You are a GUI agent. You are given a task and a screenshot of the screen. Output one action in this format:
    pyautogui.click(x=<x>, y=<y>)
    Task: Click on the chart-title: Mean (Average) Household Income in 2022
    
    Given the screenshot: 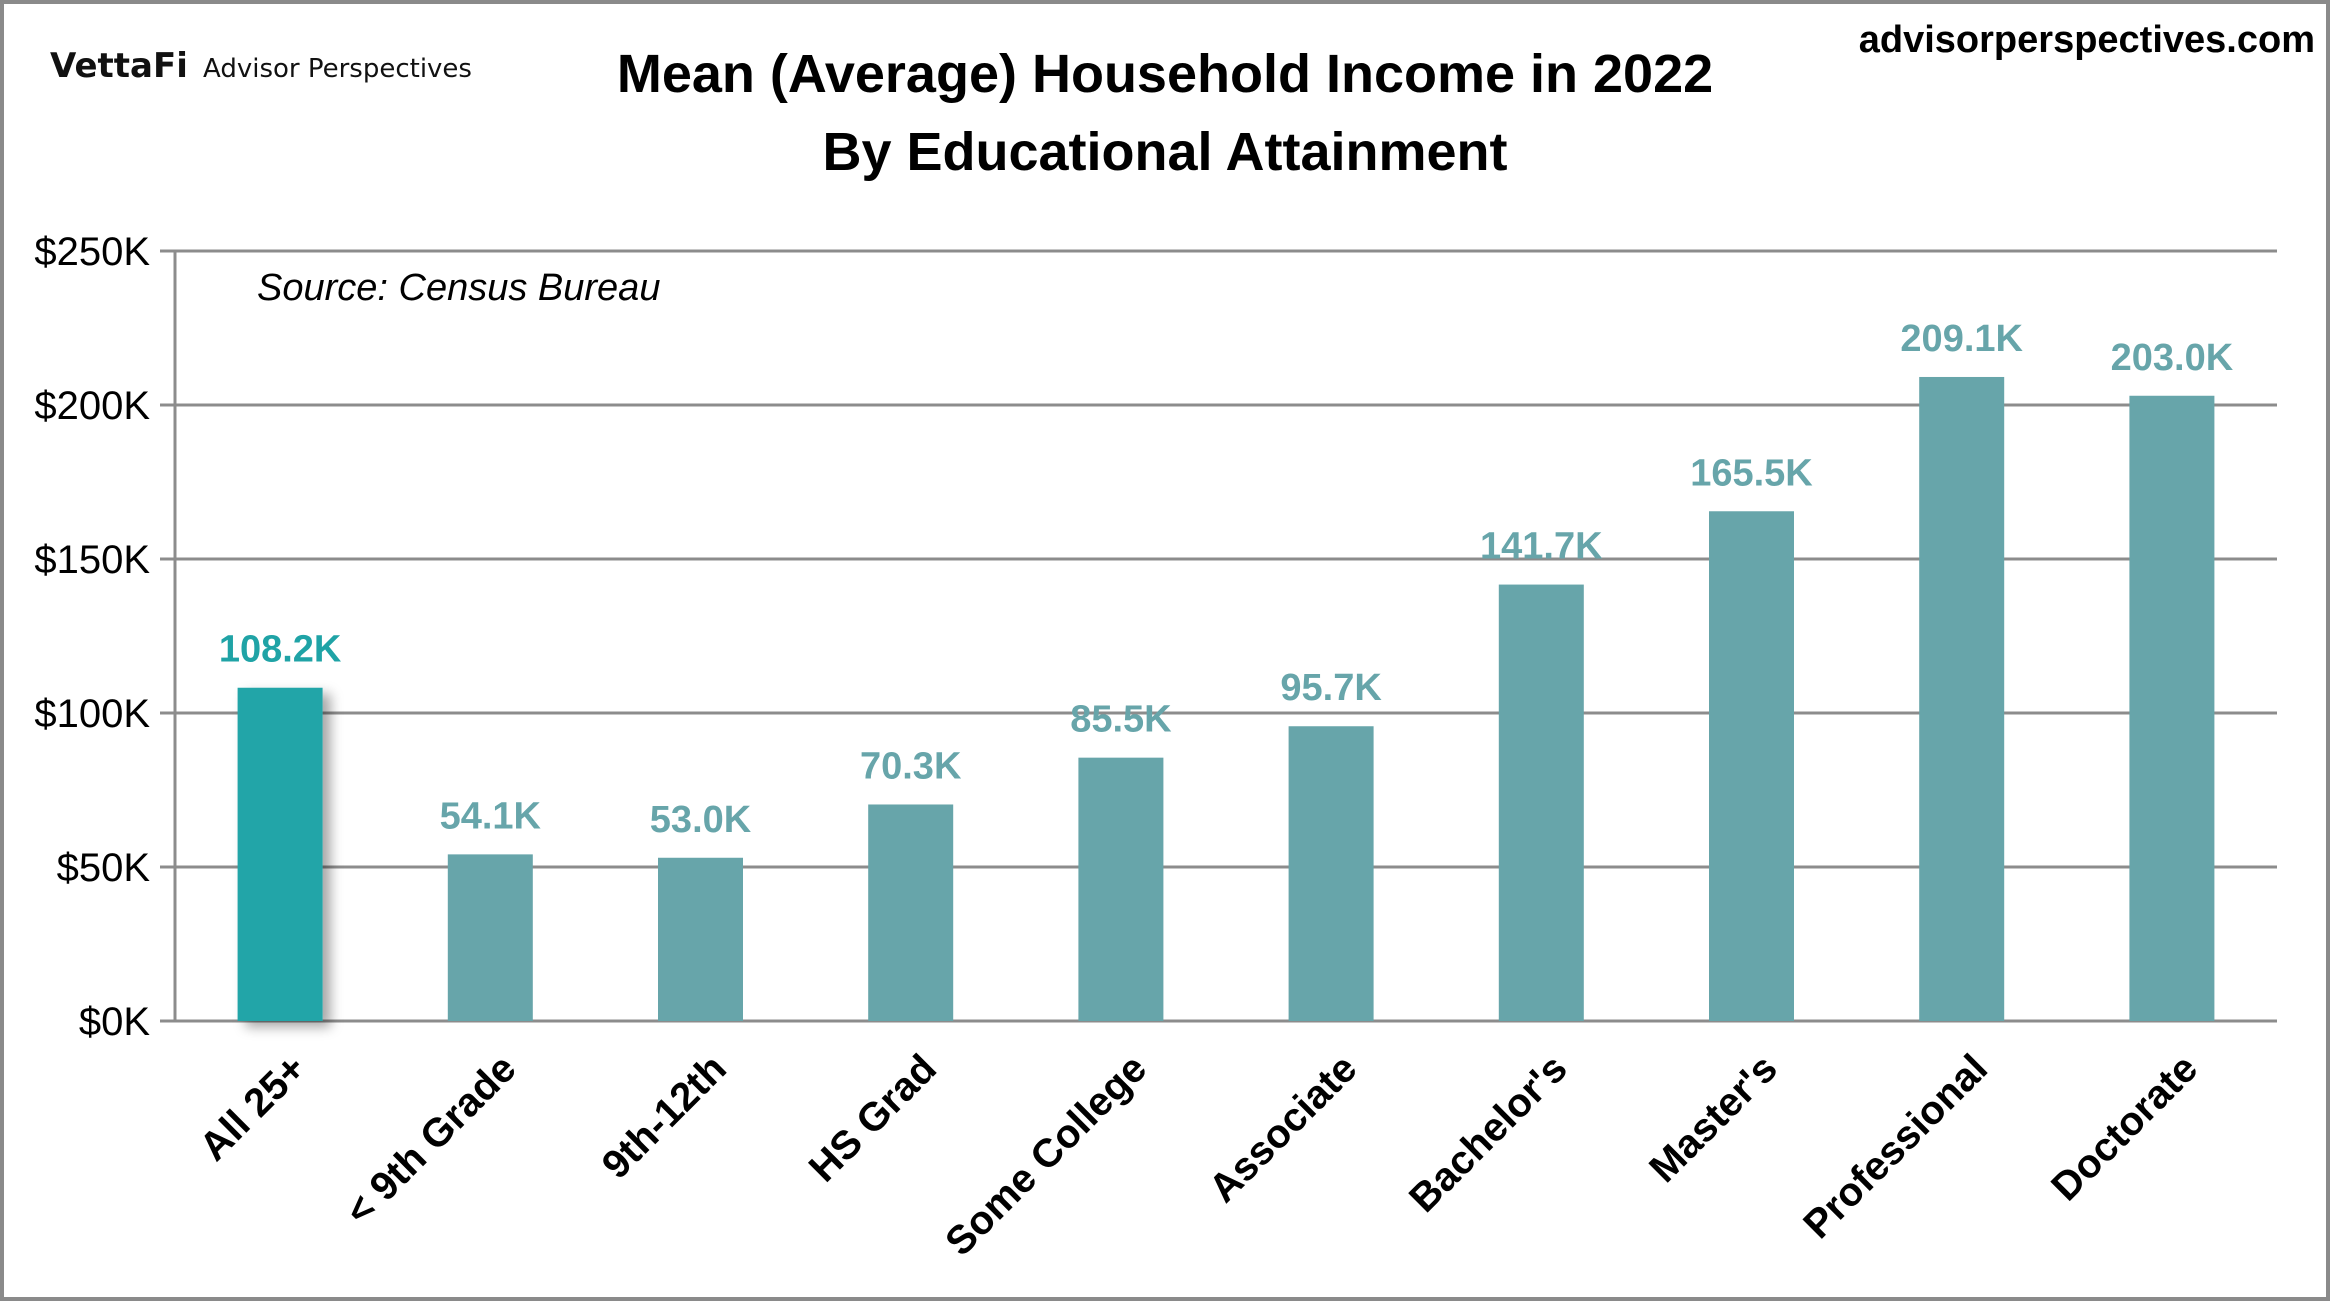 What is the action you would take?
    pyautogui.click(x=1165, y=74)
    